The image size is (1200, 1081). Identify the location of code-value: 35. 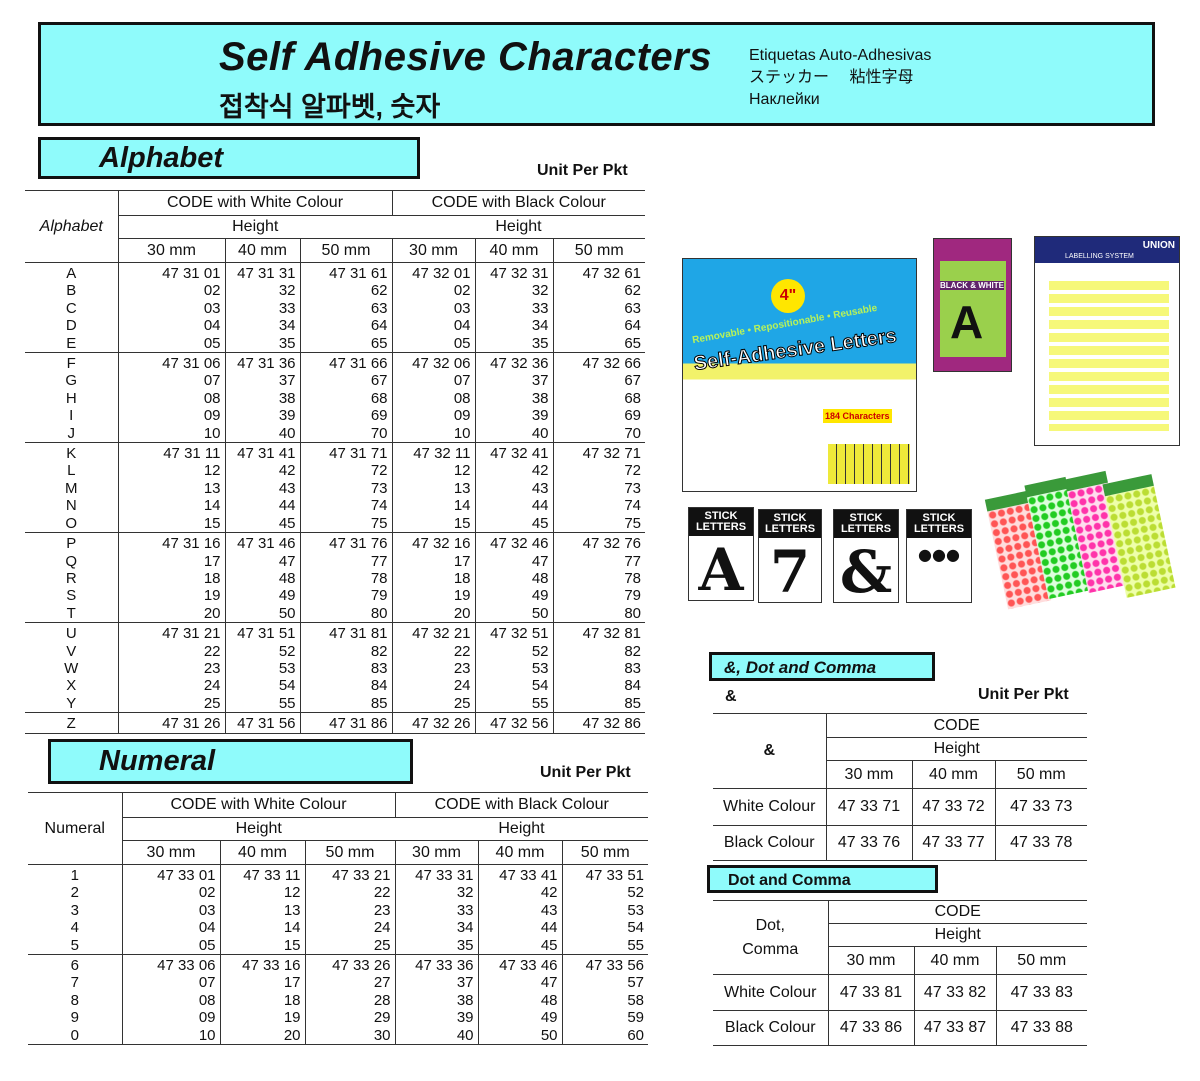
(540, 343).